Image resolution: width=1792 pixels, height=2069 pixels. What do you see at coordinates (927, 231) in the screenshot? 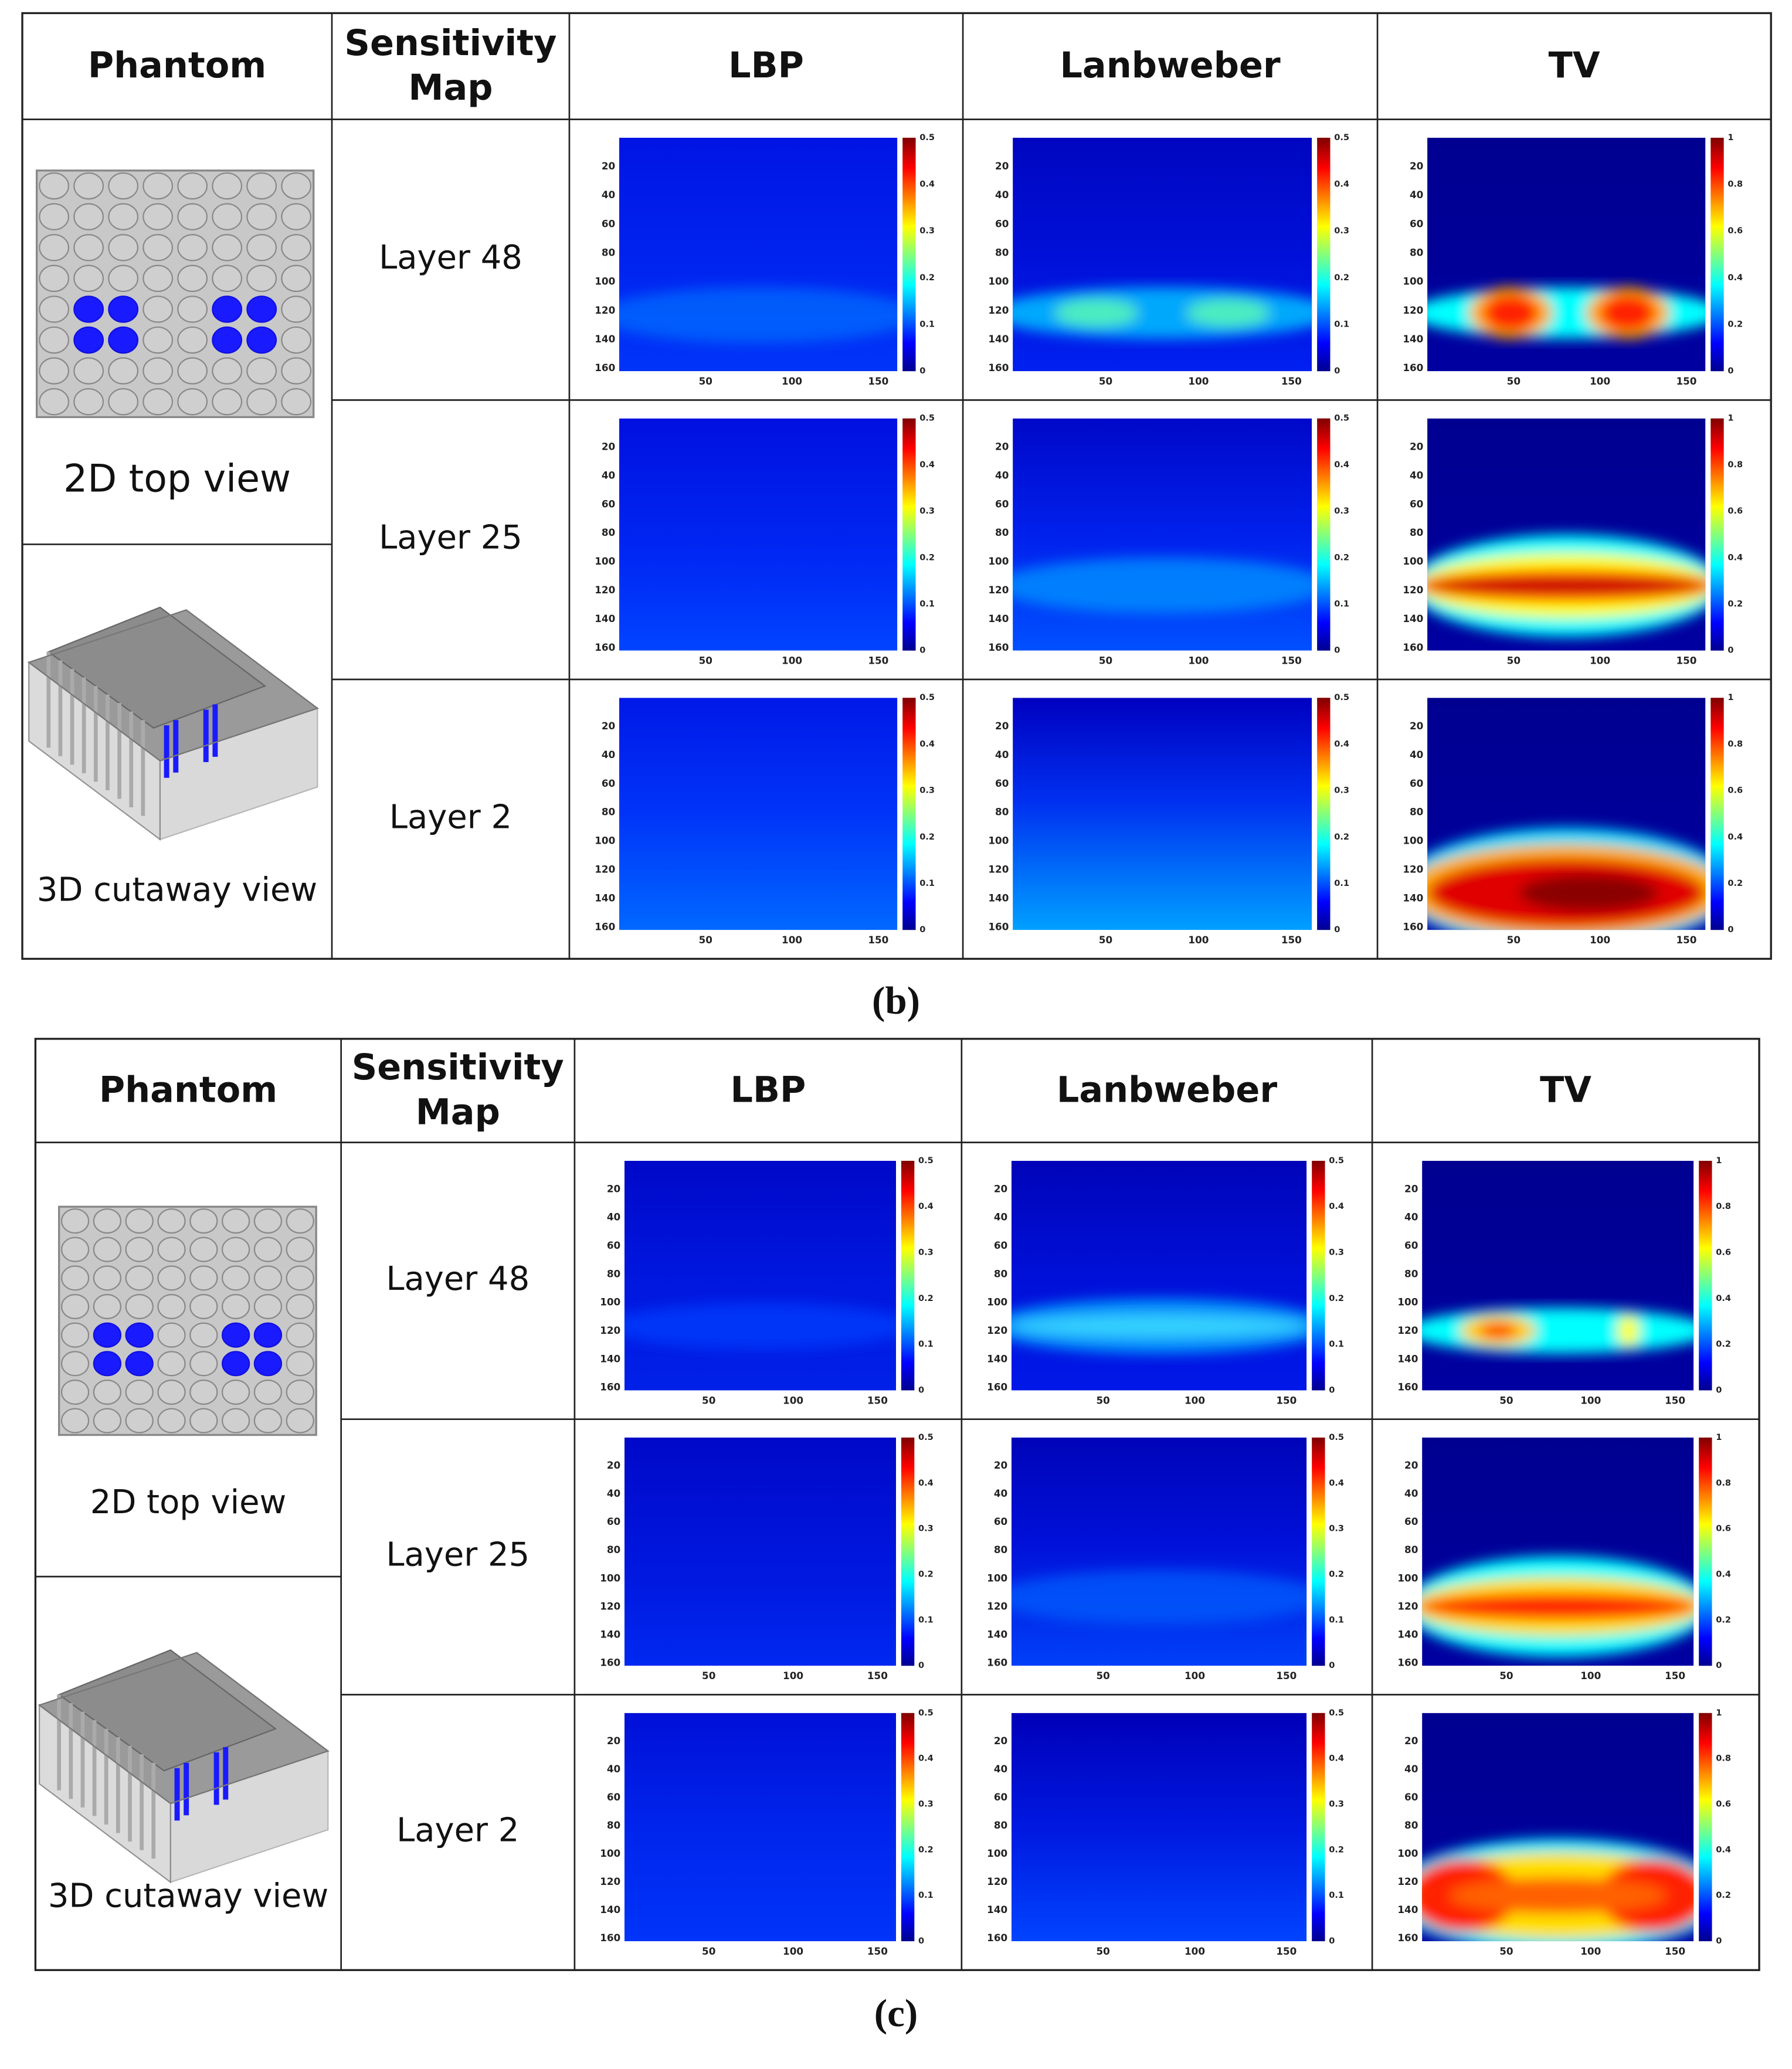
I see `colorbar-tick-label: 0.3` at bounding box center [927, 231].